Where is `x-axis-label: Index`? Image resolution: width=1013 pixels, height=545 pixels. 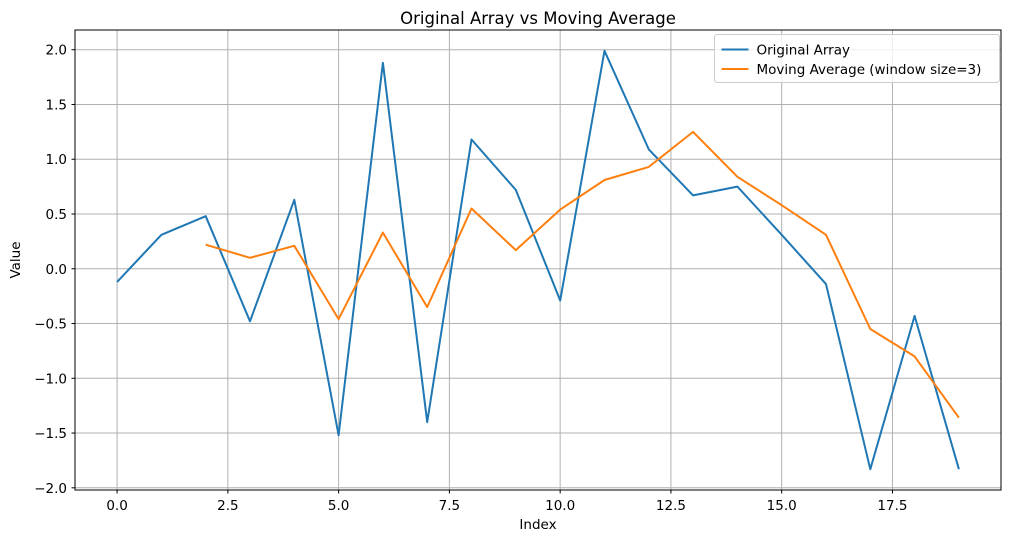
x-axis-label: Index is located at coordinates (537, 525).